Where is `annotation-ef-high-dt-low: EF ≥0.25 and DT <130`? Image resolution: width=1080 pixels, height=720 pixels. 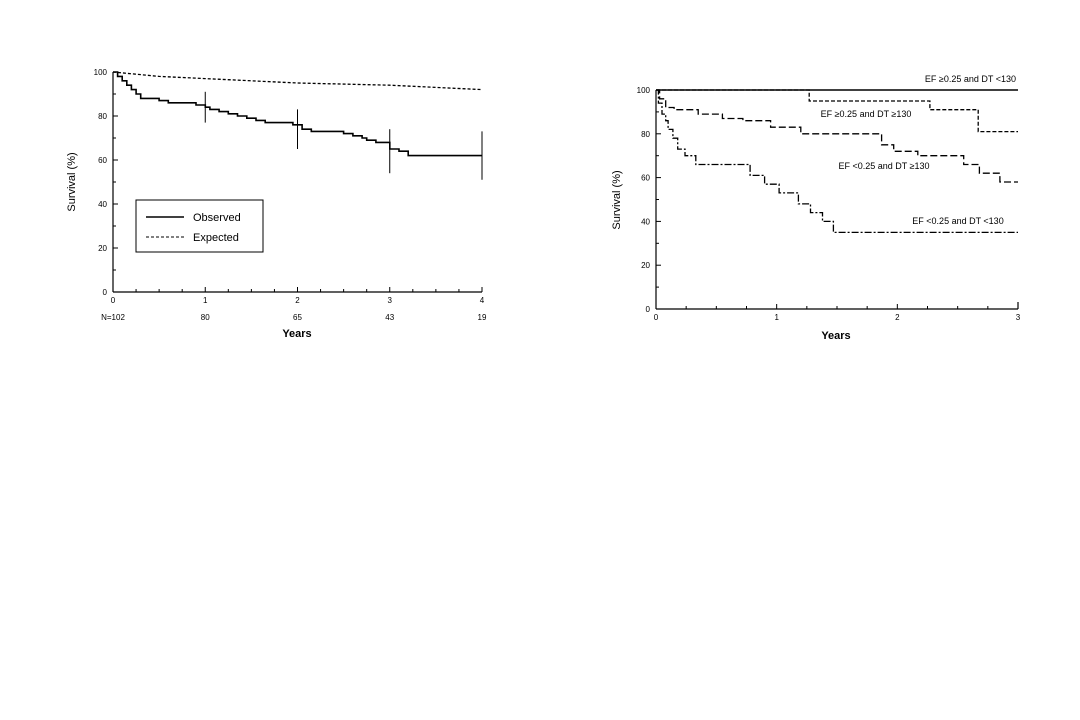
annotation-ef-high-dt-low: EF ≥0.25 and DT <130 is located at coordinates (970, 79).